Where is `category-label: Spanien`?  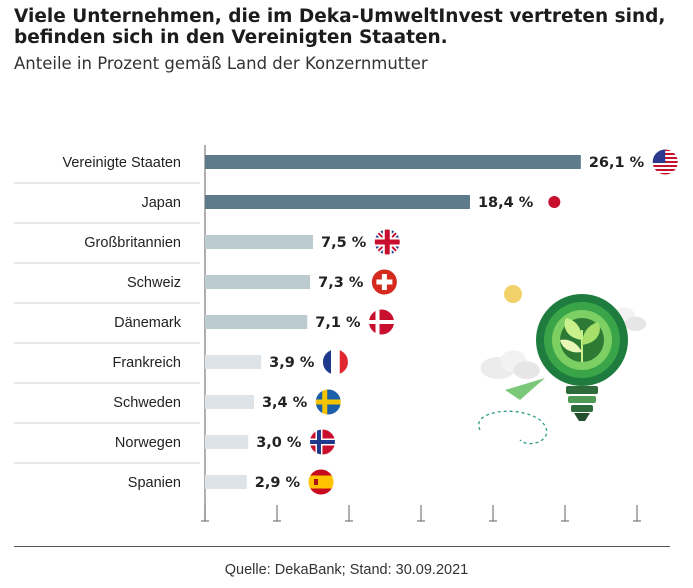
category-label: Spanien is located at coordinates (154, 483).